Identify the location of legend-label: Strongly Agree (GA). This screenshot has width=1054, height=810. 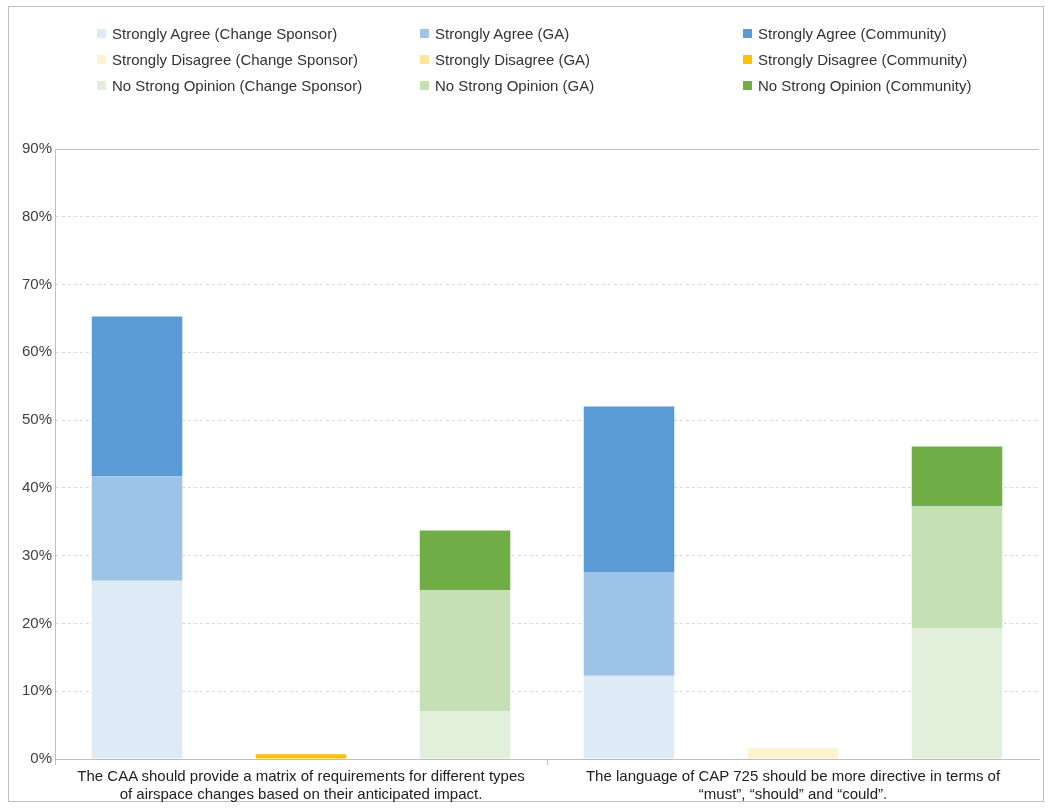
(502, 33).